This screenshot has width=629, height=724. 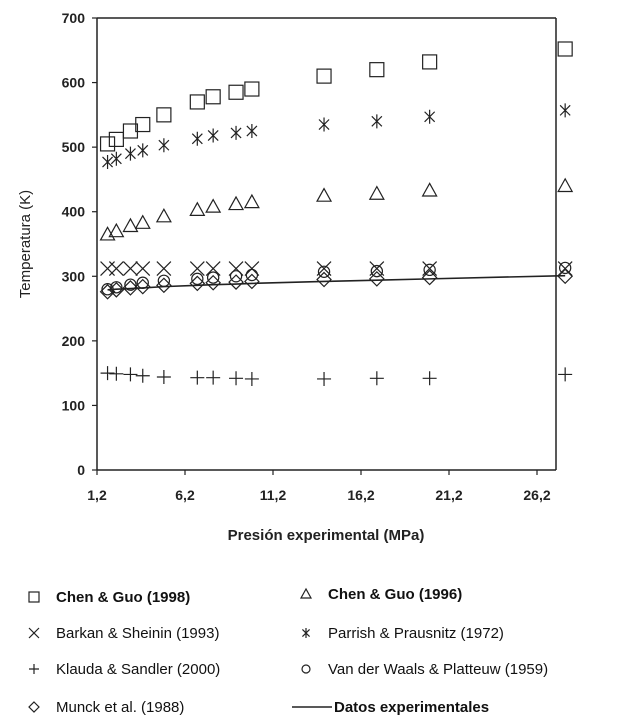 I want to click on y-tick-label: 700, so click(x=74, y=18).